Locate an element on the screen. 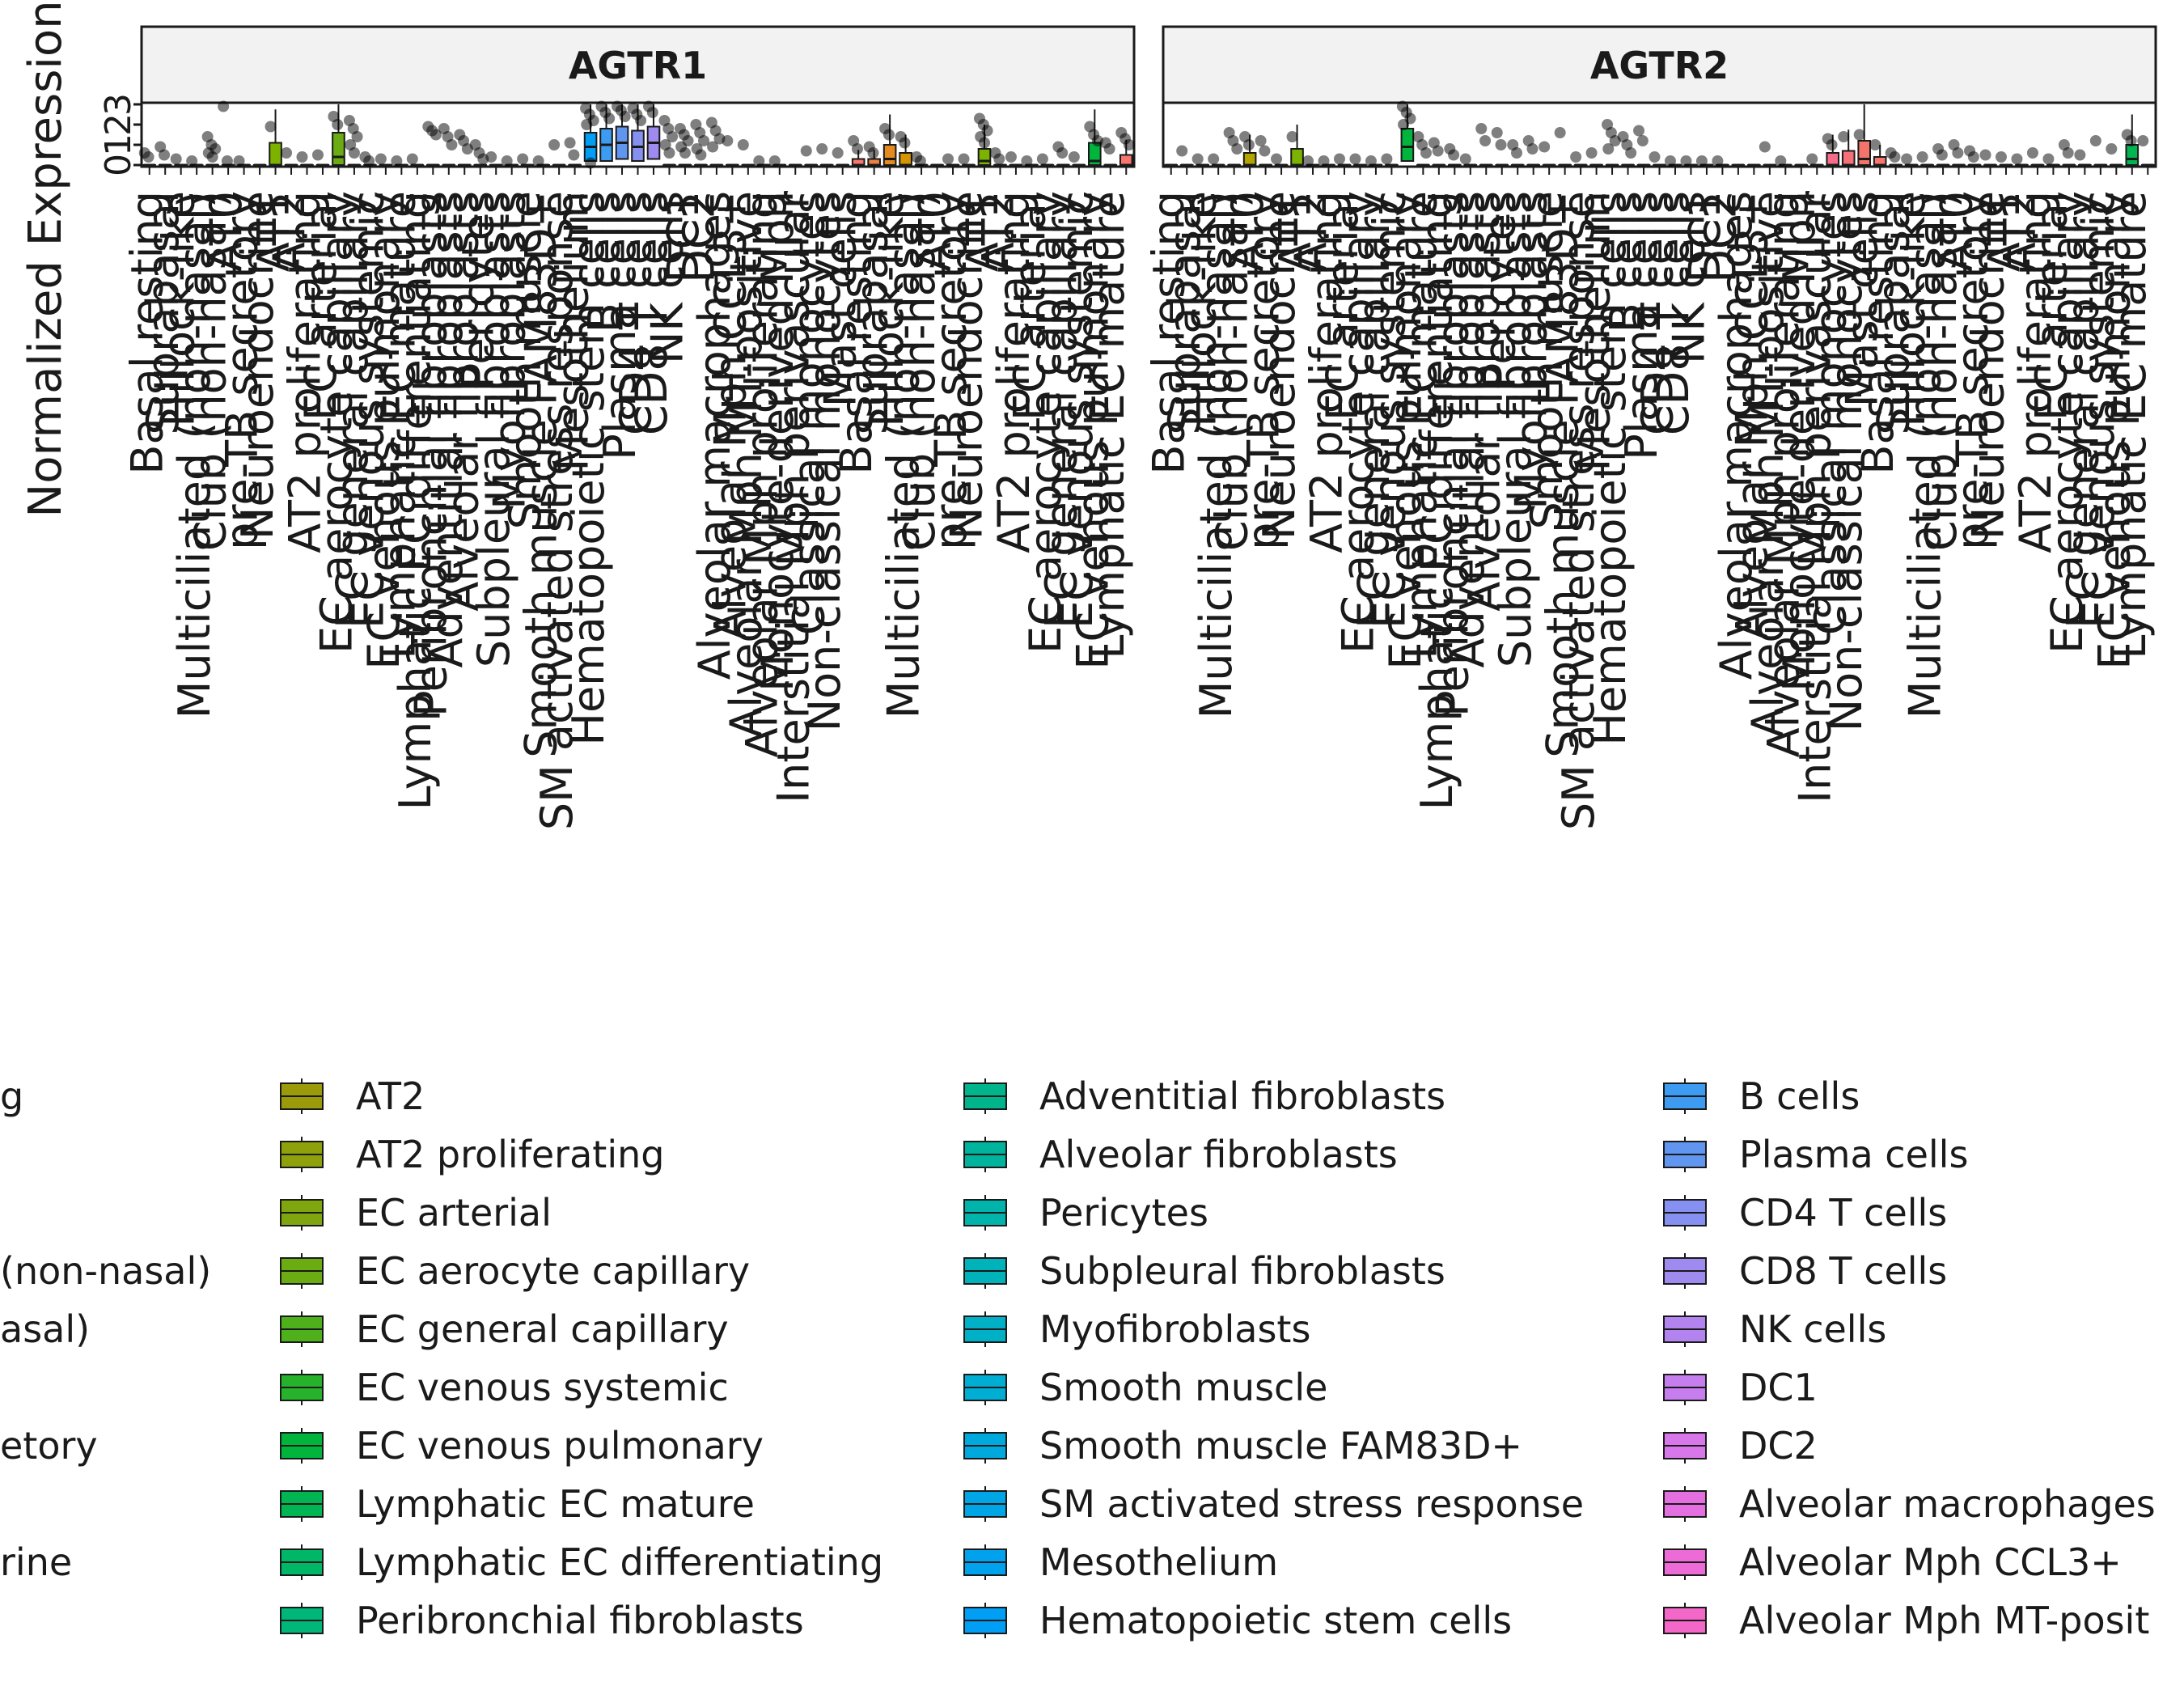 The image size is (2184, 1703). box-37: Alveolar macrophages is located at coordinates (1736, 421).